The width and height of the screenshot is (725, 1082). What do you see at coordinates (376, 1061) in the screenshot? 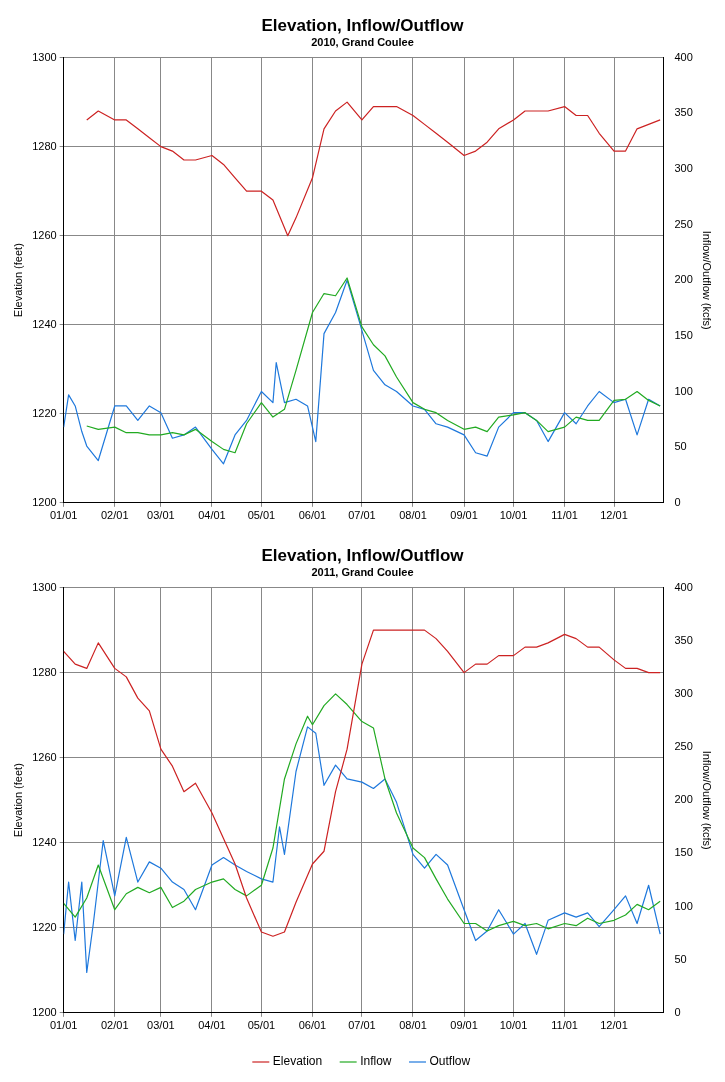
I see `legend-label: Inflow` at bounding box center [376, 1061].